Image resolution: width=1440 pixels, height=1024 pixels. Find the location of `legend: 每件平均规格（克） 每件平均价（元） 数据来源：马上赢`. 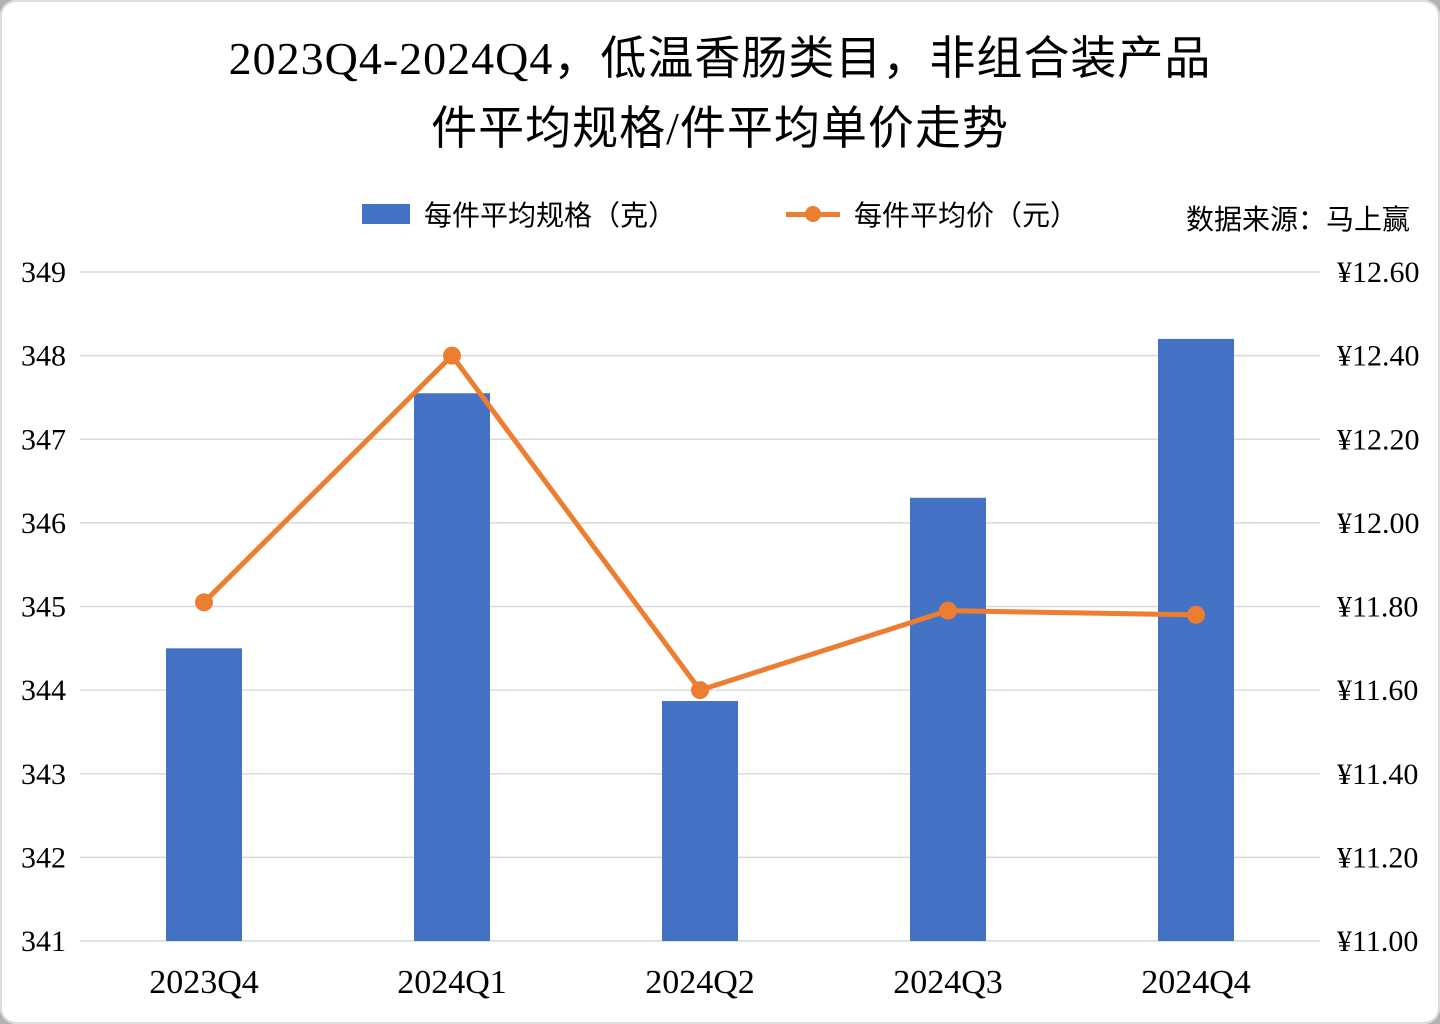

legend: 每件平均规格（克） 每件平均价（元） 数据来源：马上赢 is located at coordinates (720, 214).